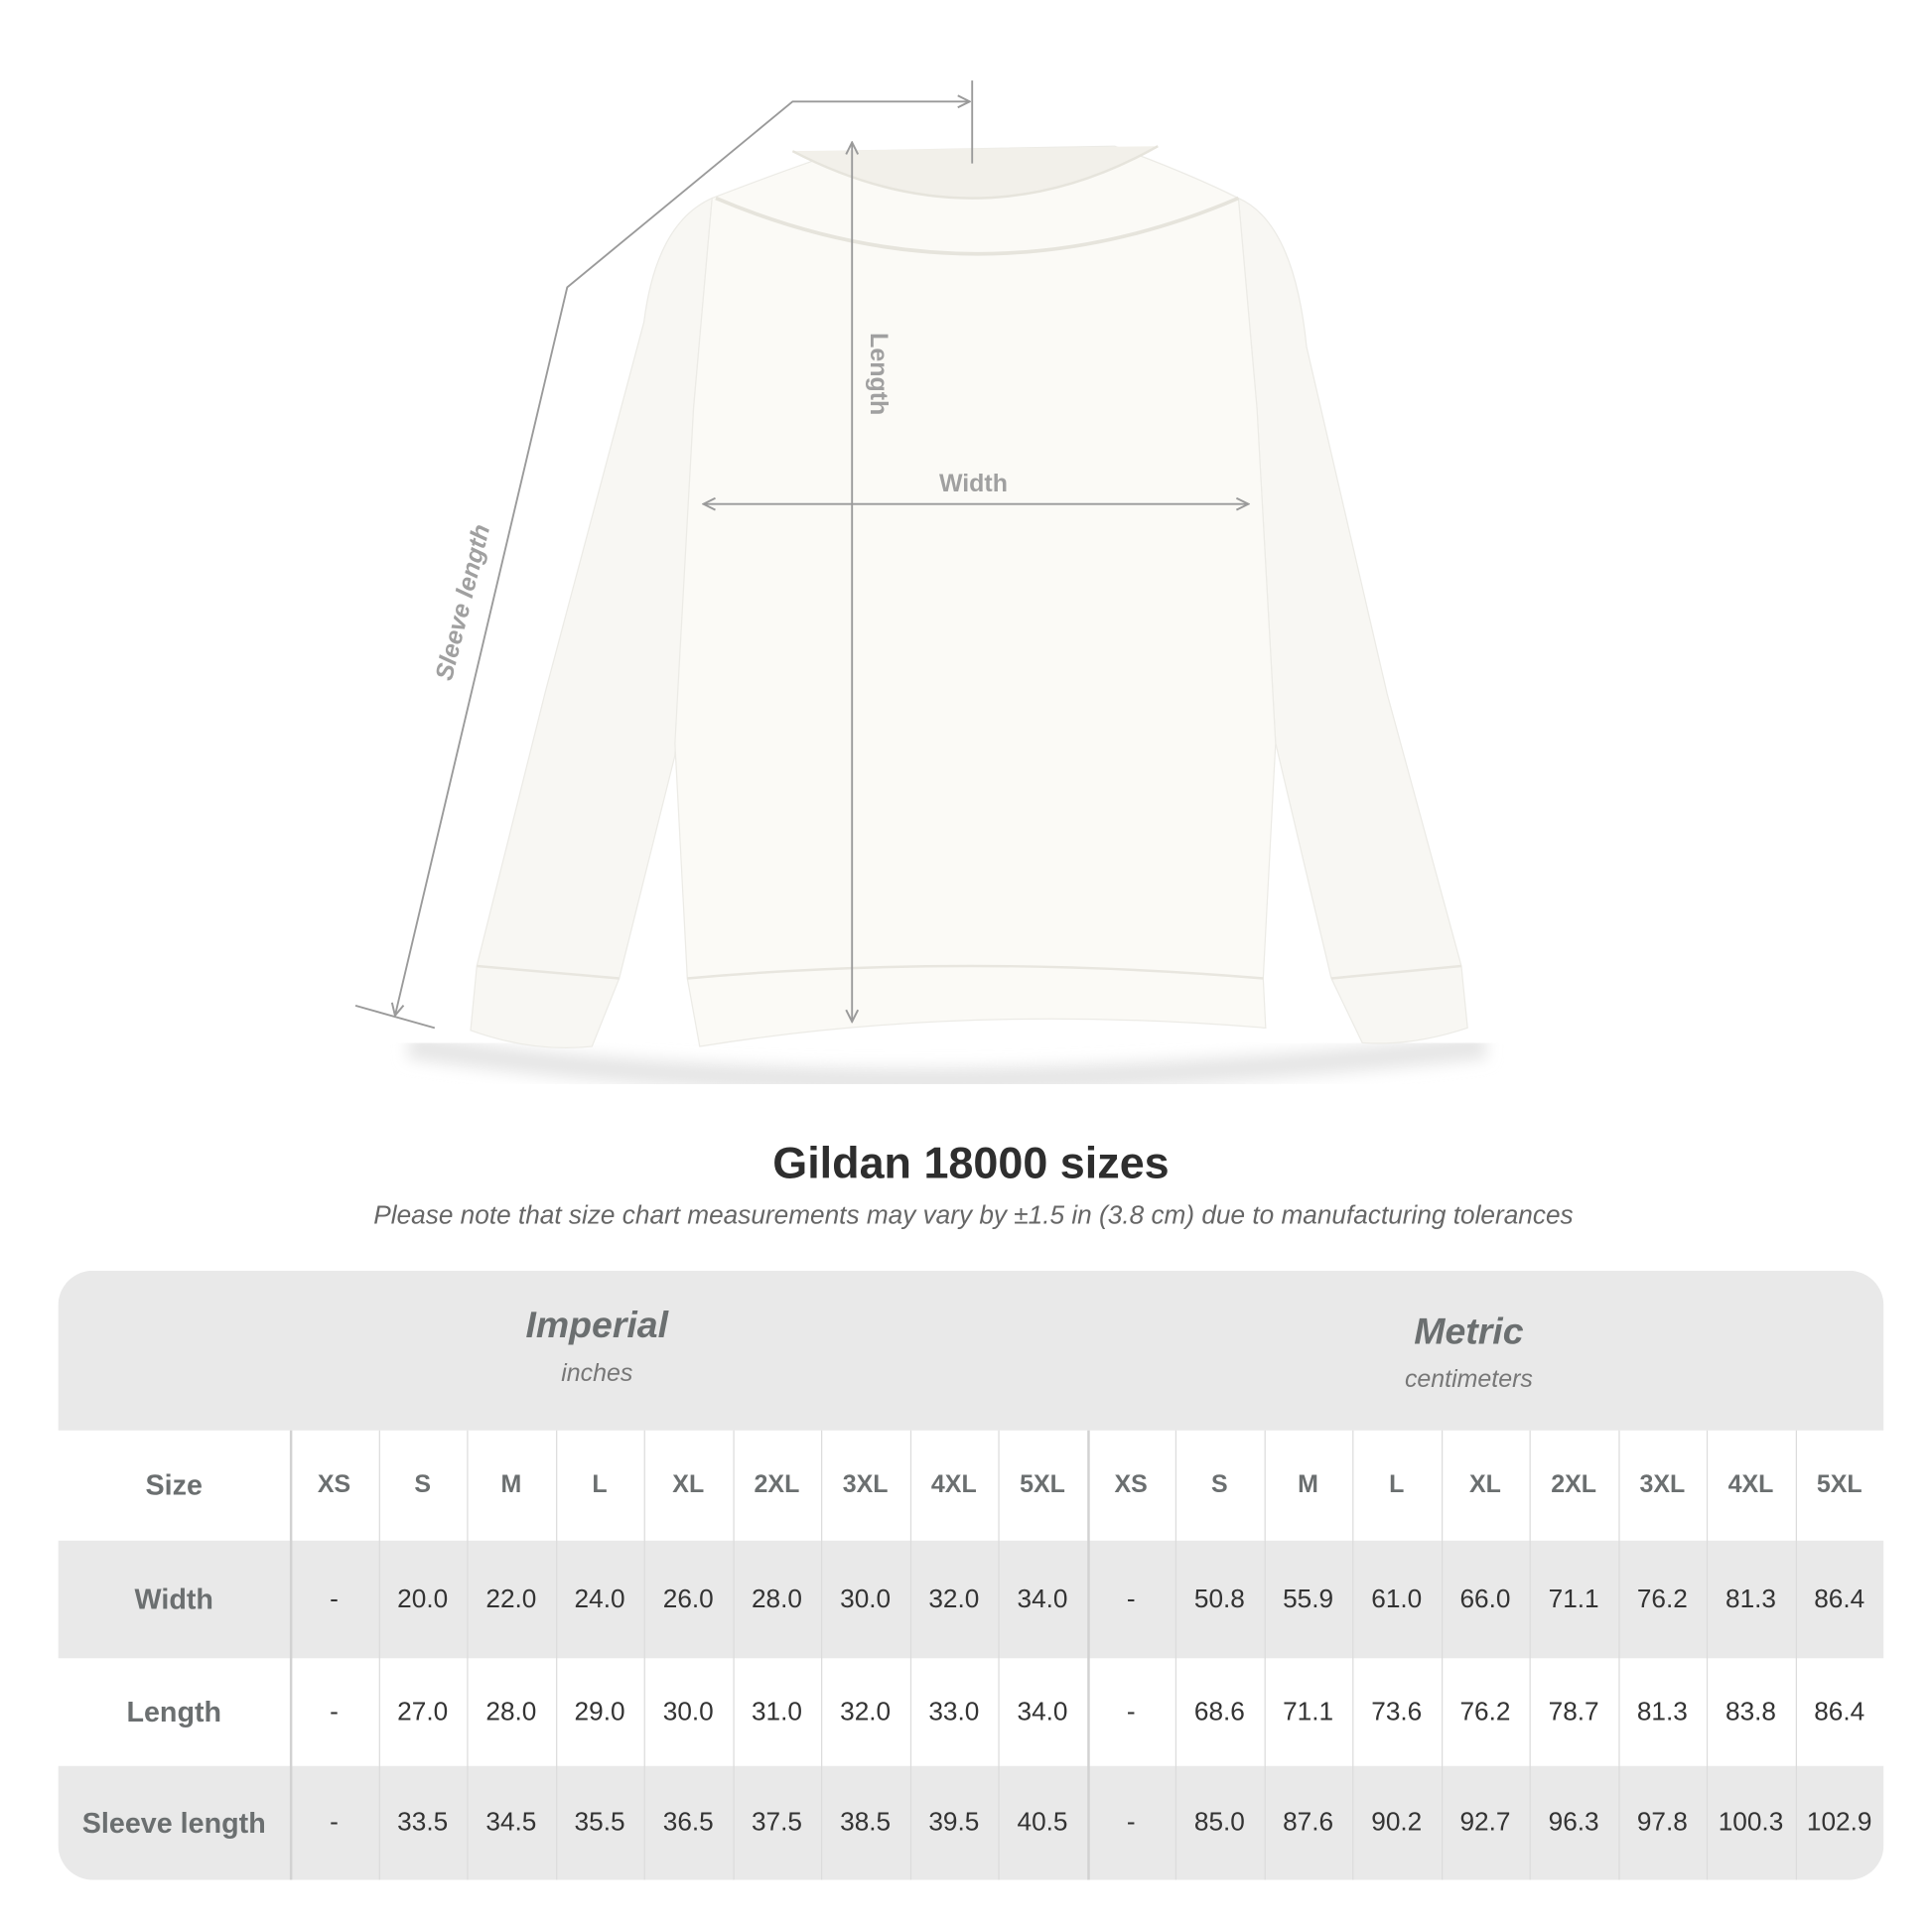 The height and width of the screenshot is (1932, 1932). What do you see at coordinates (423, 1599) in the screenshot?
I see `table-cell: 20.0` at bounding box center [423, 1599].